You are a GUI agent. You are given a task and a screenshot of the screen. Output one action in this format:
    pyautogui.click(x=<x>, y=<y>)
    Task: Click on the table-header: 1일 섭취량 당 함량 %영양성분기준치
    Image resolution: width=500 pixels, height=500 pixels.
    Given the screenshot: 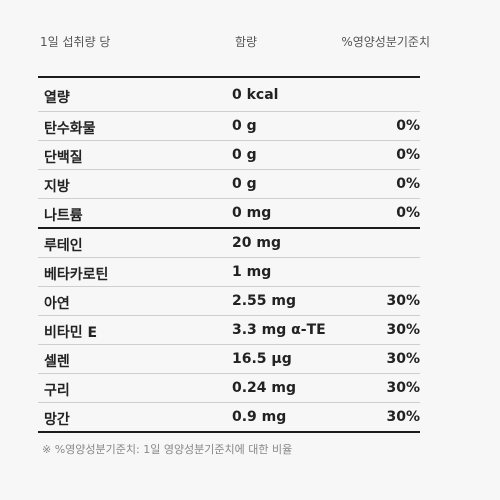 What is the action you would take?
    pyautogui.click(x=234, y=39)
    